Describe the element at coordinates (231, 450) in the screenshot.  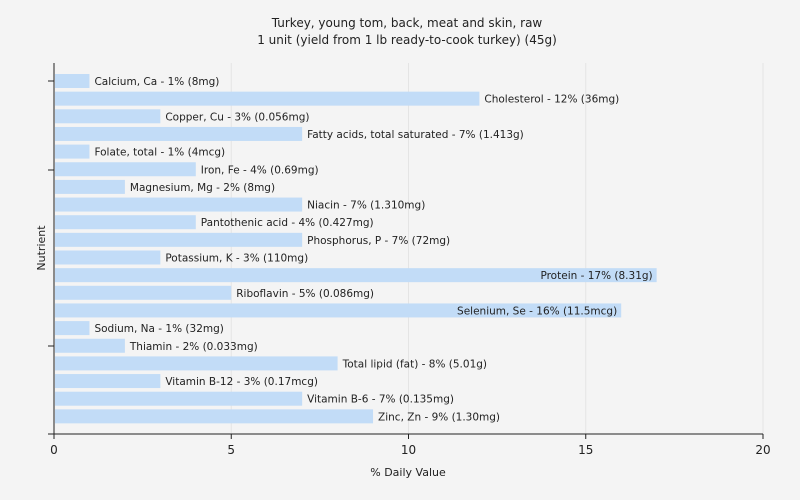
I see `x-tick-label: 5` at that location.